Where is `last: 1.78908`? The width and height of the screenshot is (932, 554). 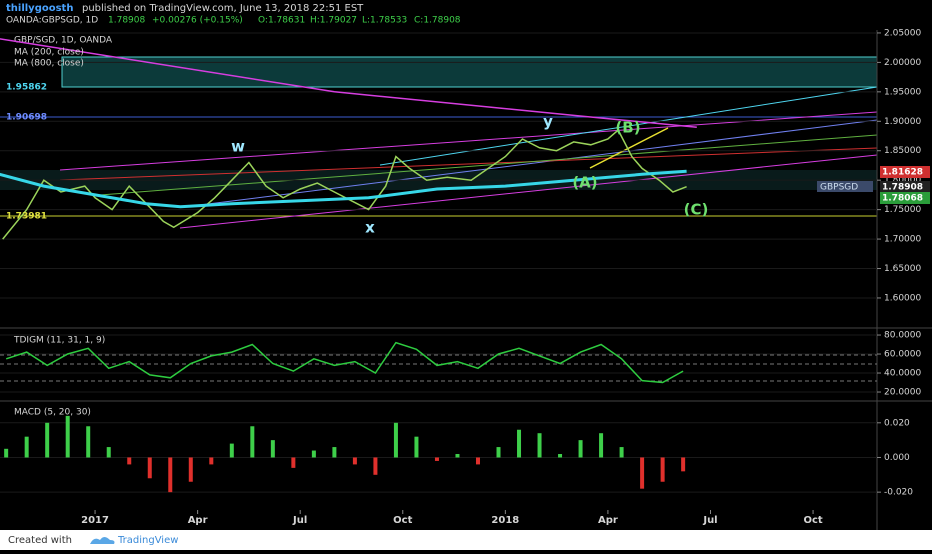
last: 1.78908 is located at coordinates (126, 21).